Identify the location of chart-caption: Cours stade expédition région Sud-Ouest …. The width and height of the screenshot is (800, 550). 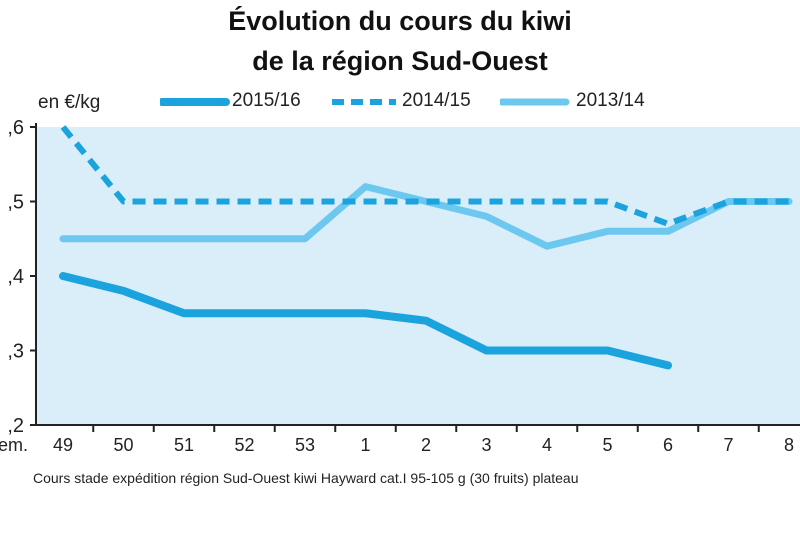
(306, 478).